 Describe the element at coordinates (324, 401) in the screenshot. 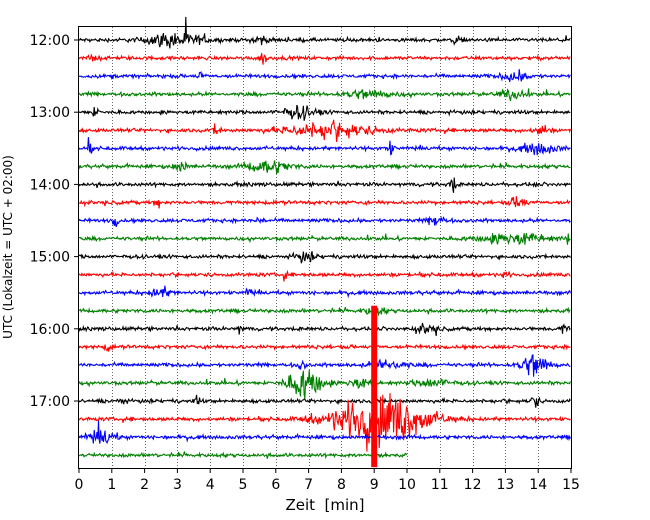

I see `trace-17:00` at that location.